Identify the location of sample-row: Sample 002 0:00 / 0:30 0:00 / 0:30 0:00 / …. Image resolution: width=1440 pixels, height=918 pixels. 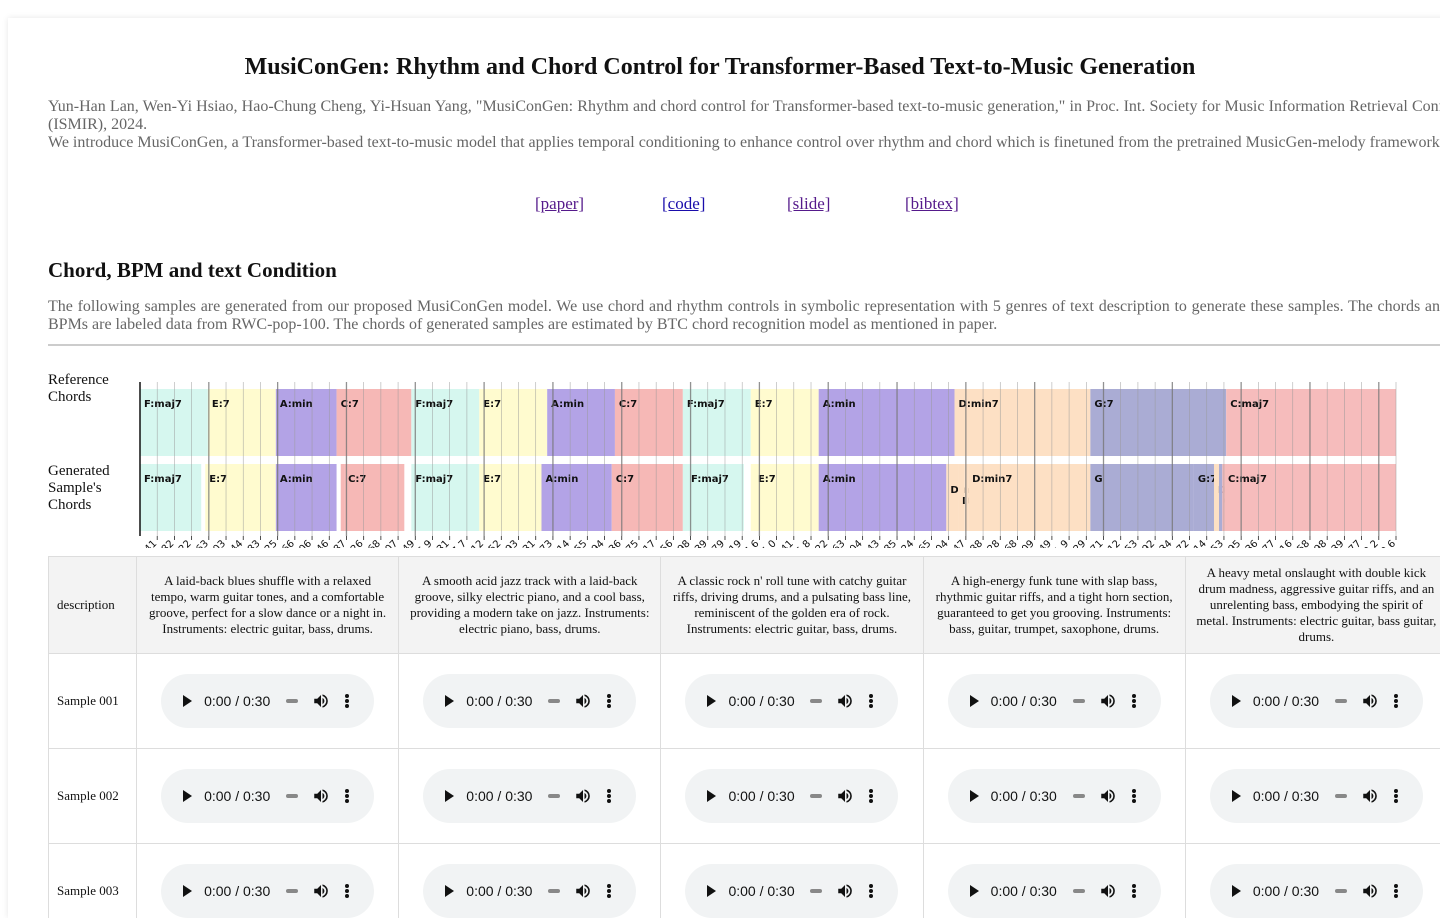
(744, 796).